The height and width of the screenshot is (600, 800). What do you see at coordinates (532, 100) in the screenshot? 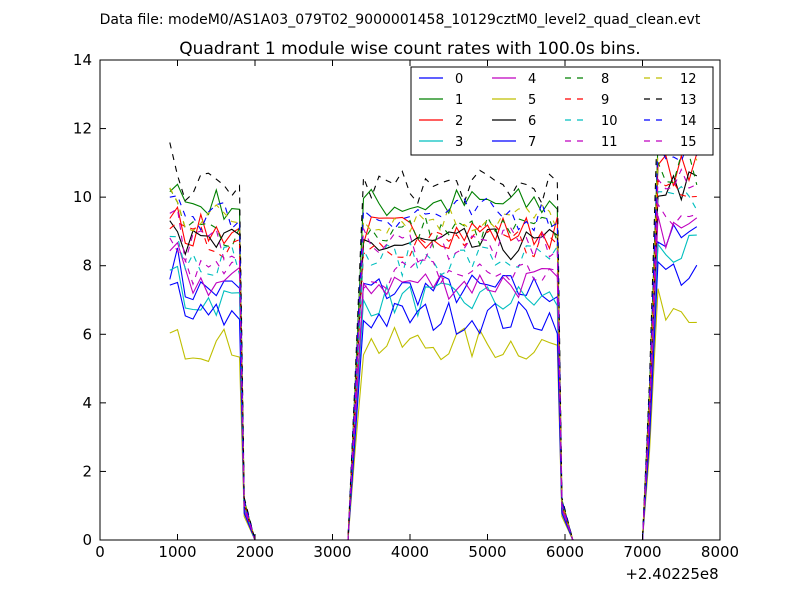
I see `legend-label-5: 5` at bounding box center [532, 100].